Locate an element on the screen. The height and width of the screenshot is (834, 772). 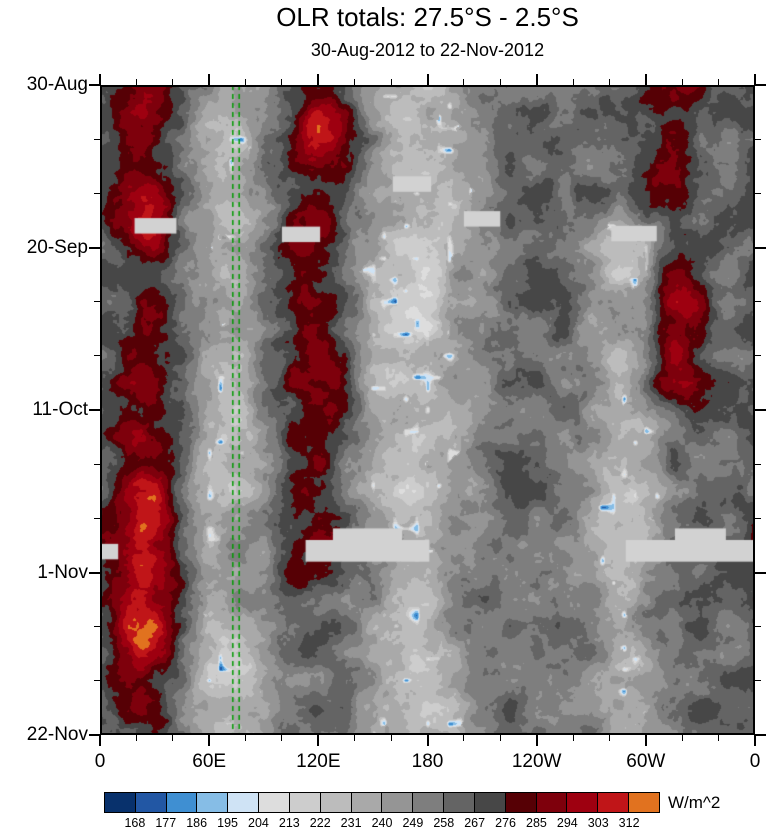
colorbar-tick-label: 258 is located at coordinates (444, 823).